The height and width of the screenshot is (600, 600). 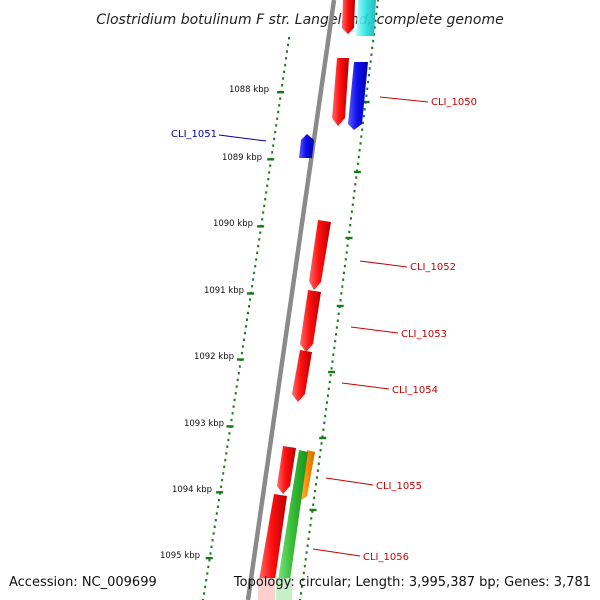 What do you see at coordinates (284, 589) in the screenshot?
I see `cds-feature-faded-green` at bounding box center [284, 589].